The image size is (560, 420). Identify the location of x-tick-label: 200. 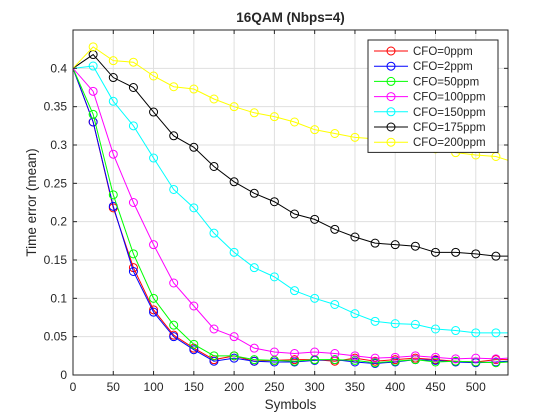
(234, 387).